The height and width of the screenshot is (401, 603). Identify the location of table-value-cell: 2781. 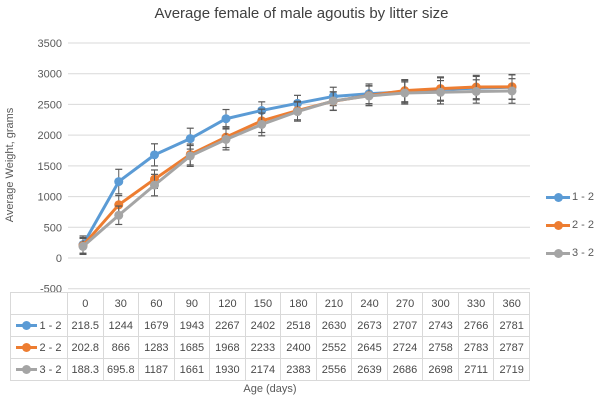
(511, 325).